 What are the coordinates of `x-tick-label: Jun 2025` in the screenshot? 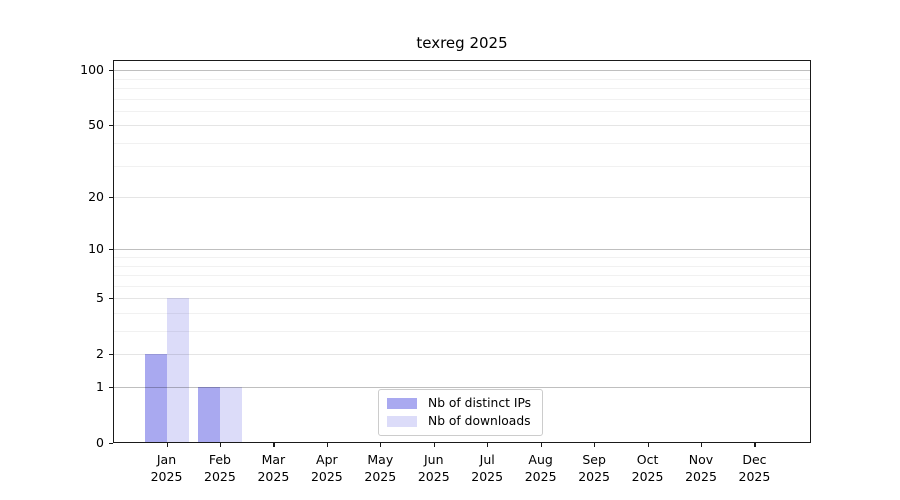 It's located at (434, 468).